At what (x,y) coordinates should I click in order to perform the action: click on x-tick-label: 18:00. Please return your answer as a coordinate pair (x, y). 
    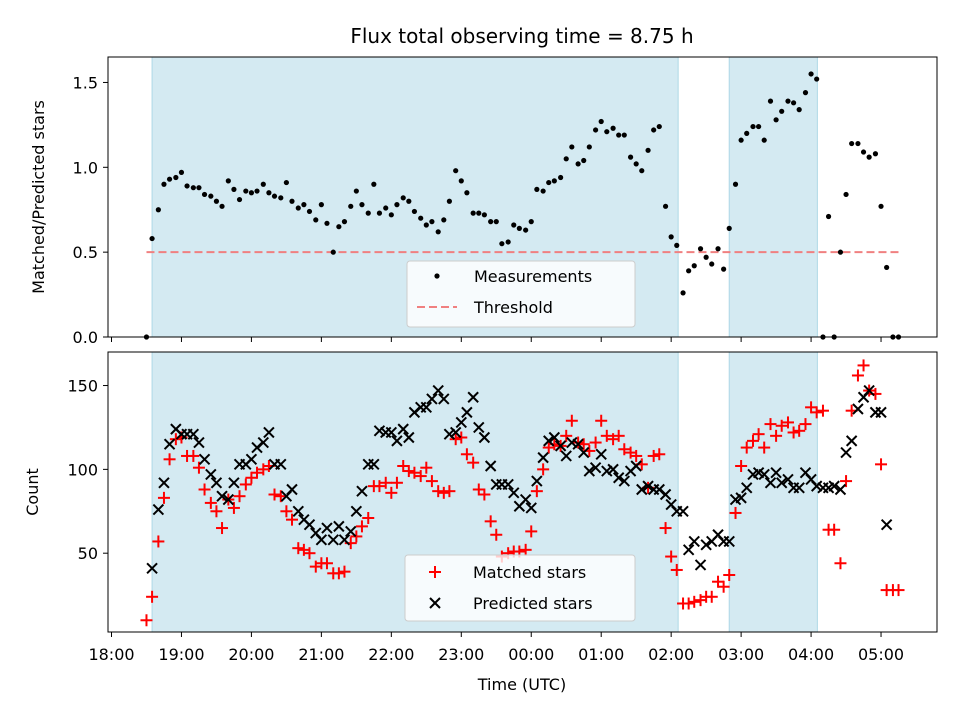
    Looking at the image, I should click on (111, 654).